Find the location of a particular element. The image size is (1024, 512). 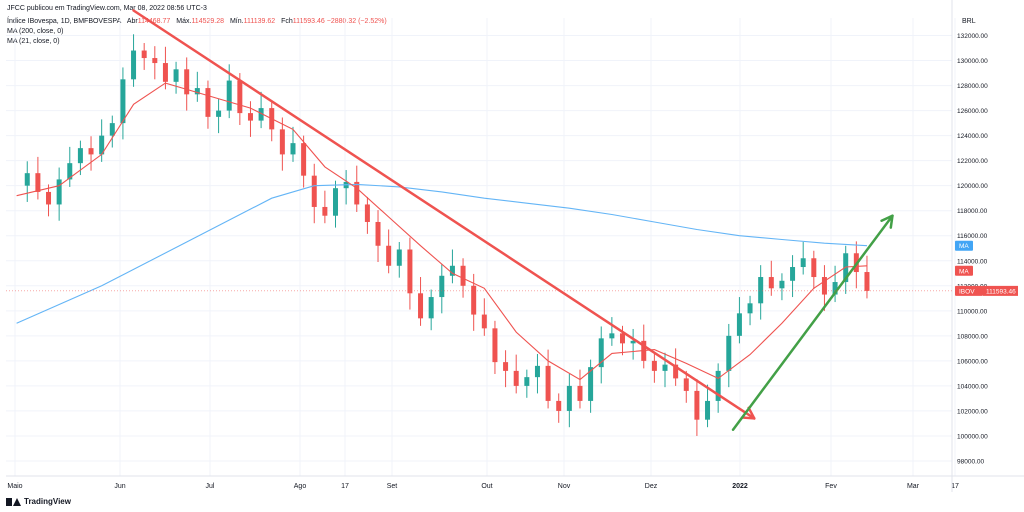

price-value-label: 111593.46 is located at coordinates (1001, 291).